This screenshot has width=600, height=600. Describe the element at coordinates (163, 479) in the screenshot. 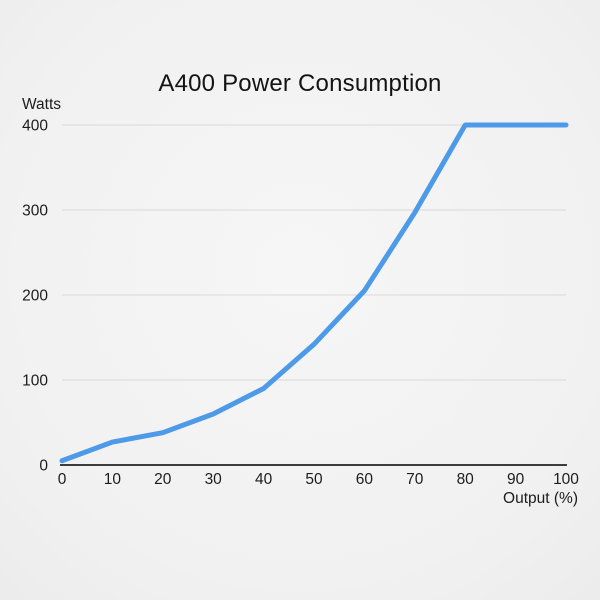

I see `x-tick-label-20: 20` at that location.